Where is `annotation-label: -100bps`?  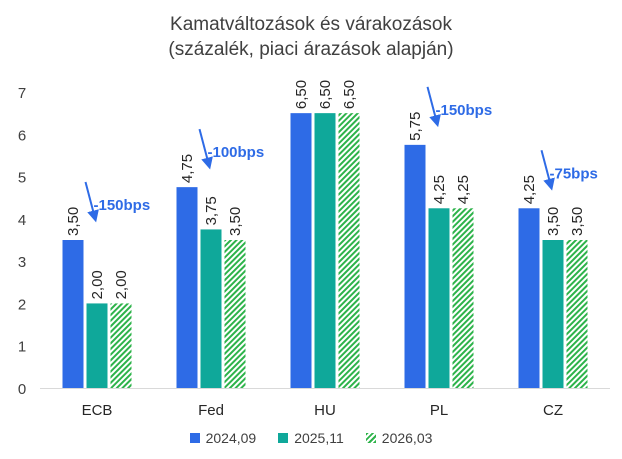 annotation-label: -100bps is located at coordinates (236, 152).